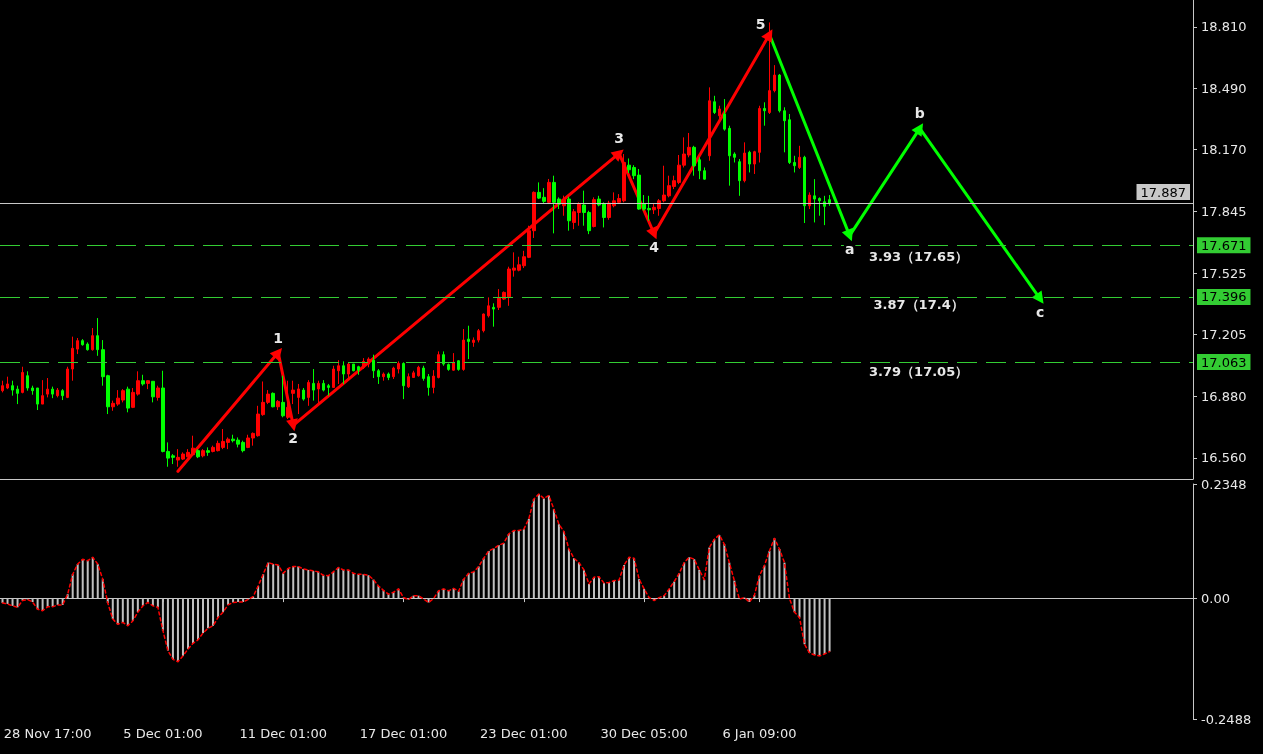 The height and width of the screenshot is (754, 1263). What do you see at coordinates (1224, 245) in the screenshot?
I see `ref-line-label: 17.671` at bounding box center [1224, 245].